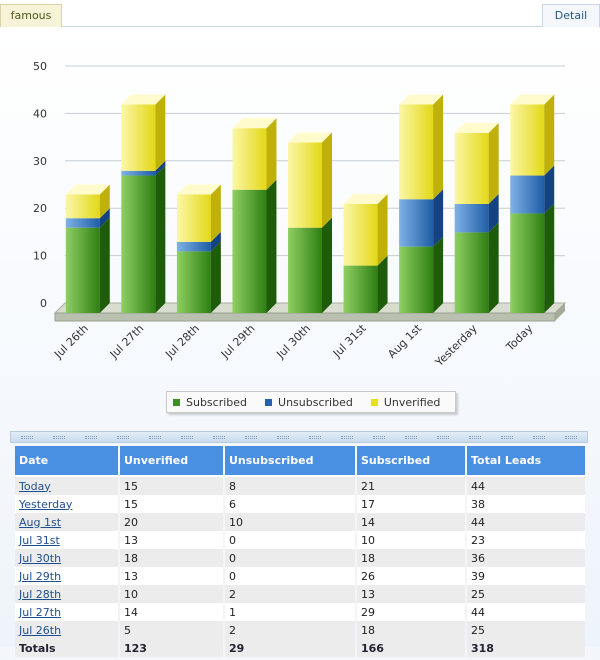  I want to click on table-row: Jul 30th 18 0 18 36, so click(300, 558).